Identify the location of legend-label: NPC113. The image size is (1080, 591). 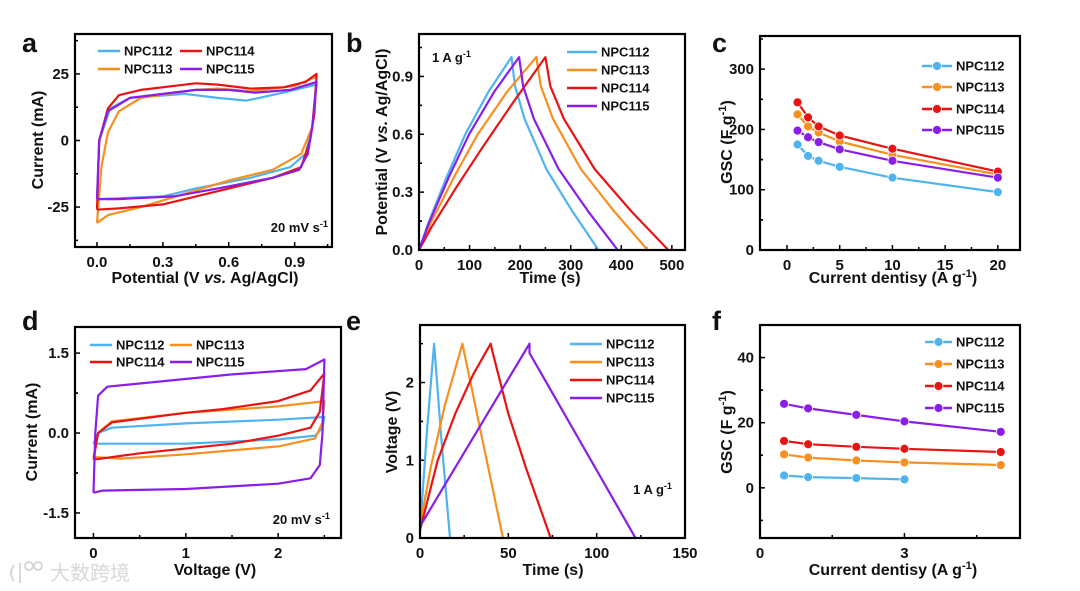
(148, 69).